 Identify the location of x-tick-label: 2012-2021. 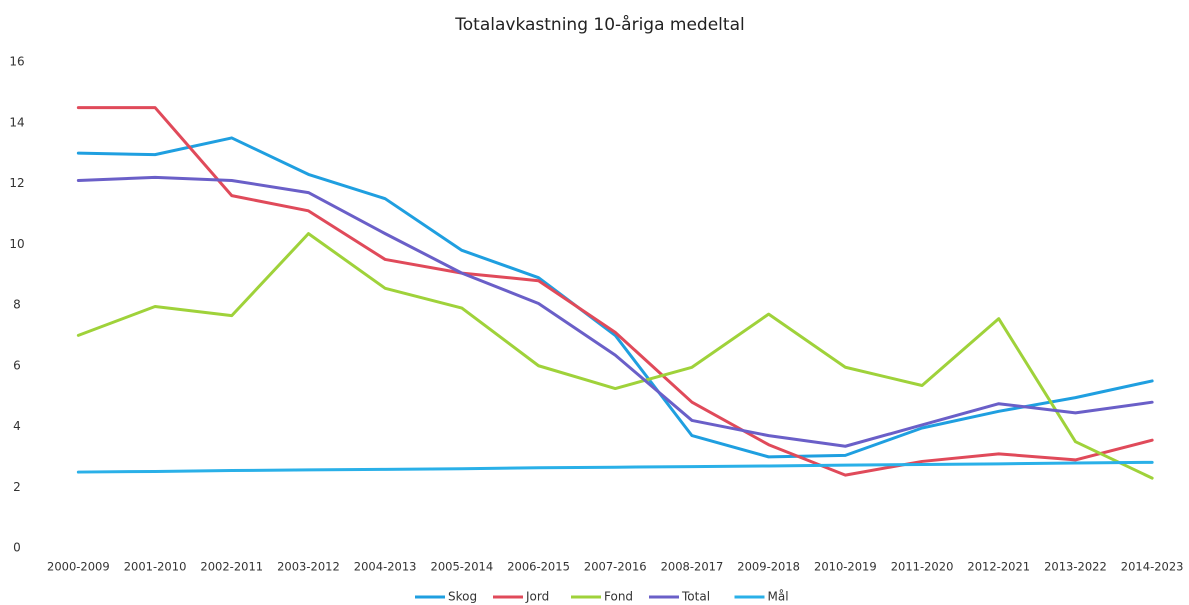
(998, 567).